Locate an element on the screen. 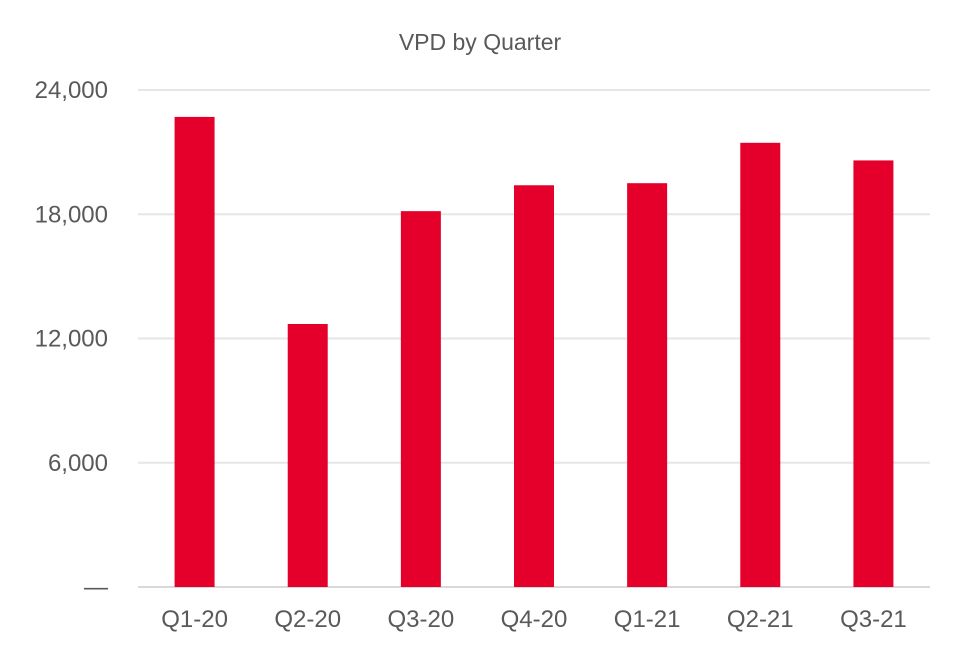 The image size is (960, 662). x-tick-label: Q3-21 is located at coordinates (873, 619).